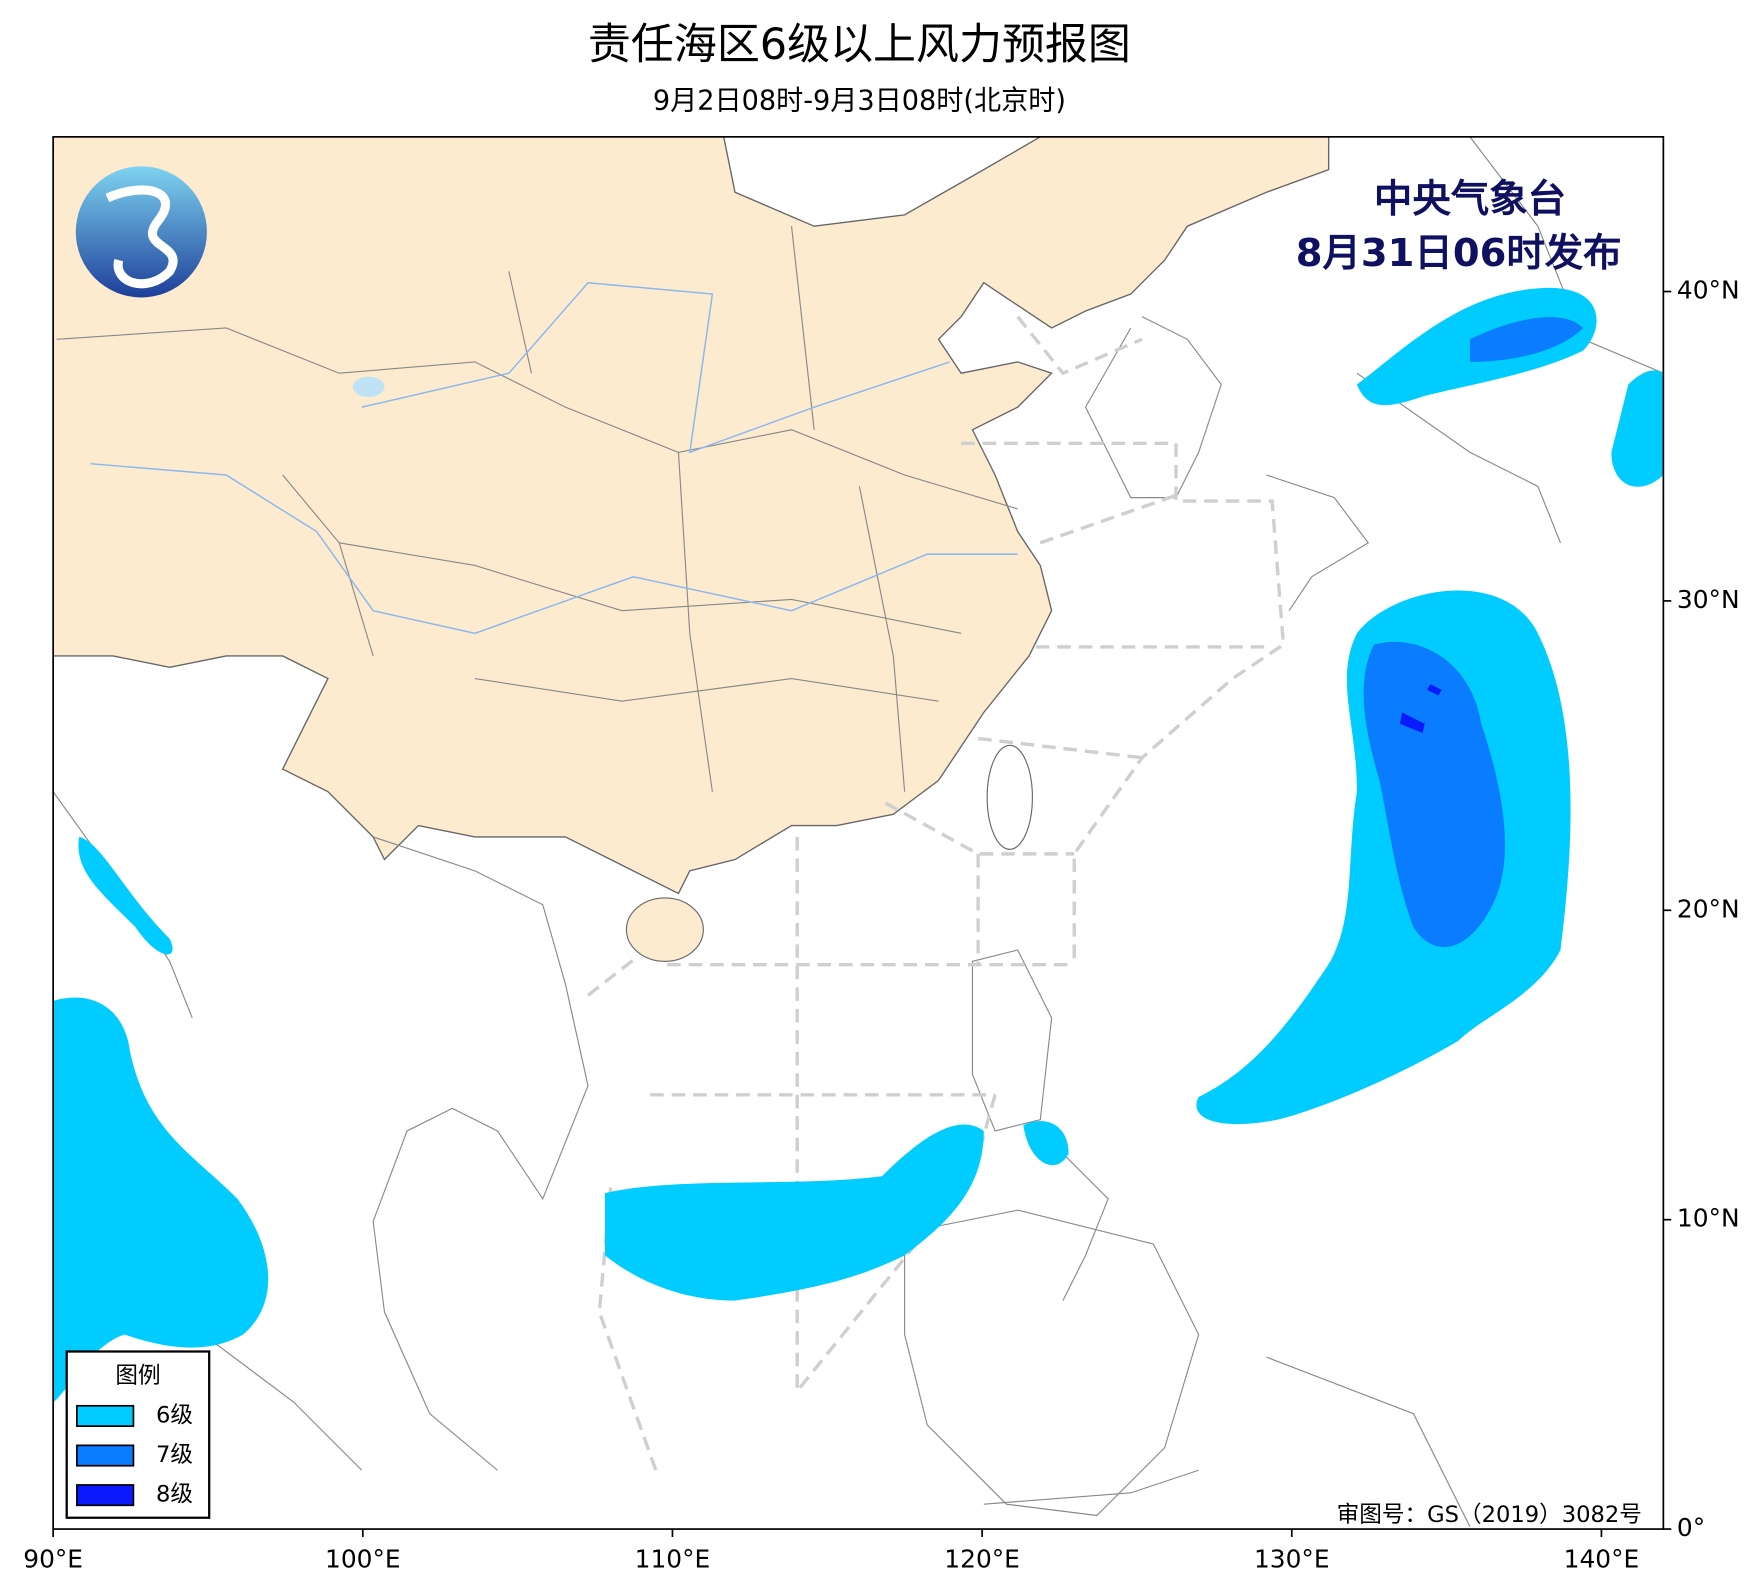 The image size is (1764, 1589). I want to click on title: 责任海区6级以上风力预报图, so click(859, 45).